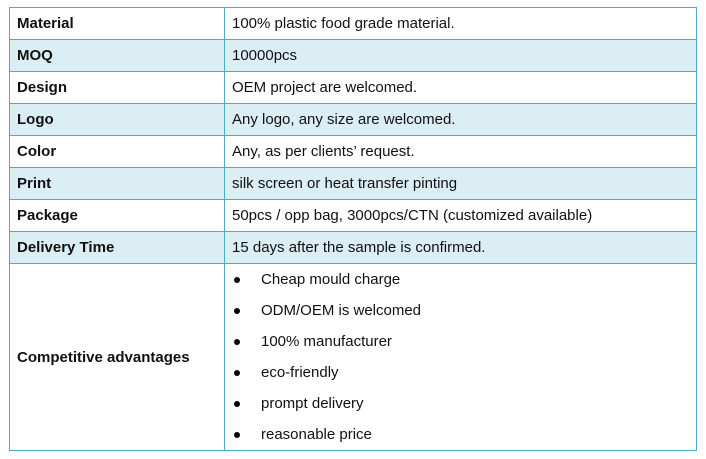 This screenshot has height=459, width=706. I want to click on row-label: Delivery Time, so click(117, 247).